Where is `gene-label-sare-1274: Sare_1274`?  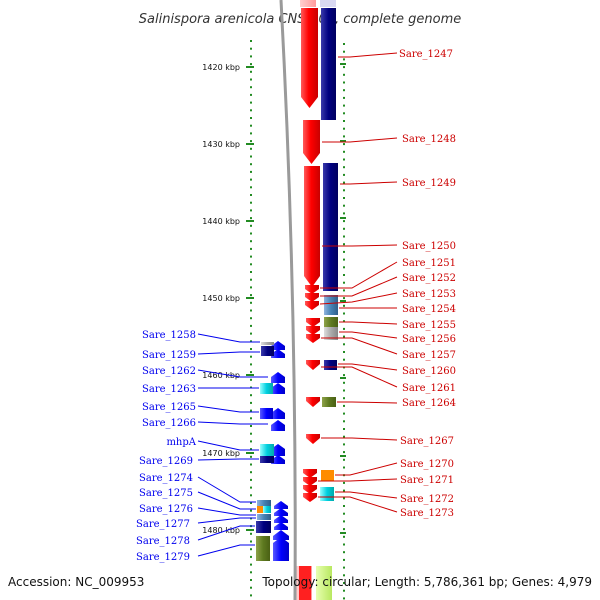 gene-label-sare-1274: Sare_1274 is located at coordinates (166, 478).